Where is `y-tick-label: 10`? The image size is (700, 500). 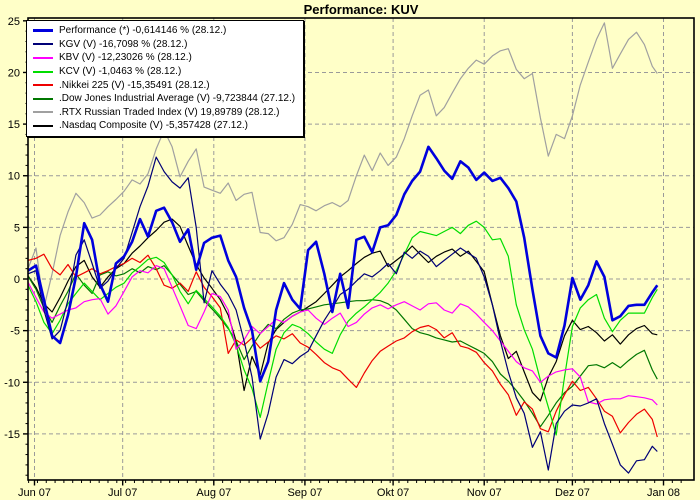
y-tick-label: 10 is located at coordinates (14, 177).